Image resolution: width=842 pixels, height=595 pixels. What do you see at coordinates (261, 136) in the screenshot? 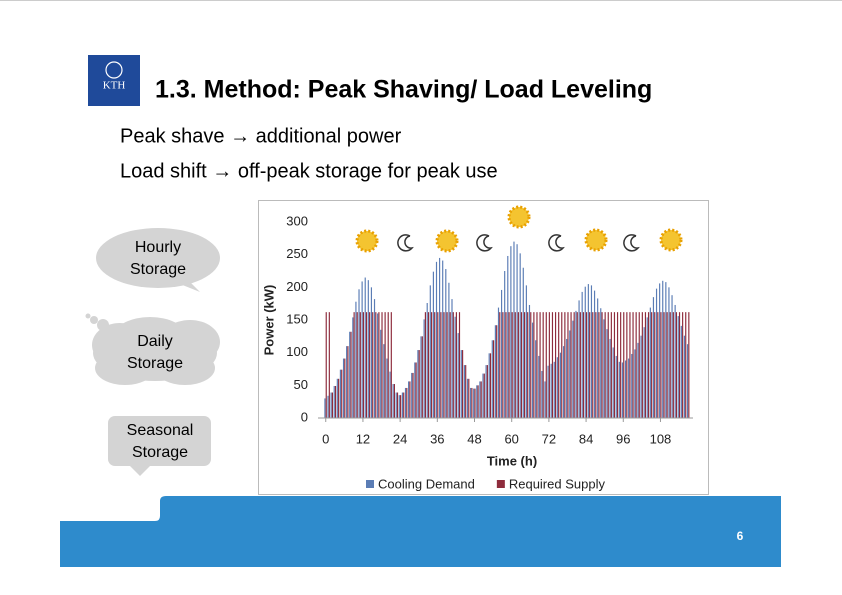
I see `bullet: Peak shave → additional power` at bounding box center [261, 136].